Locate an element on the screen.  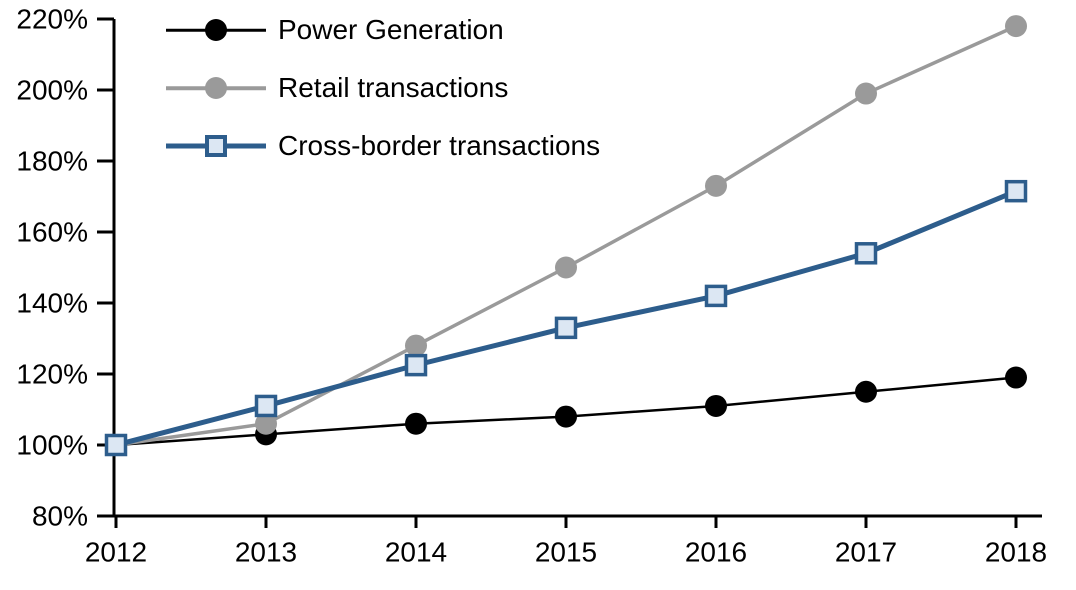
legend-label-power-generation: Power Generation is located at coordinates (391, 29).